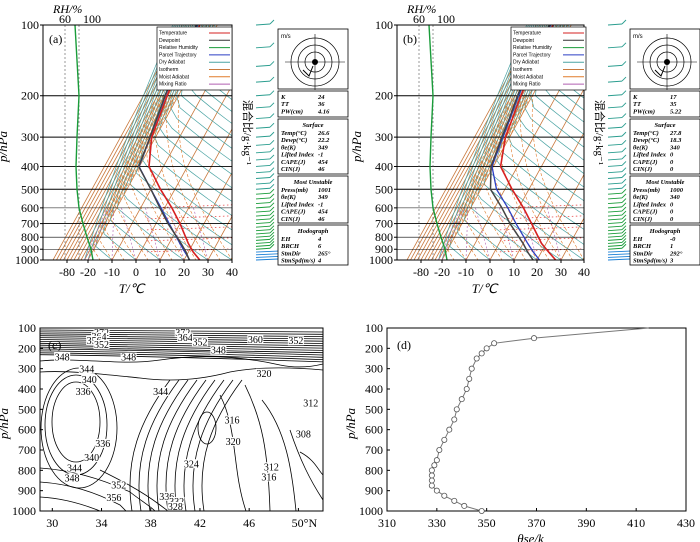 The image size is (700, 542). I want to click on y-tick-label: 700, so click(374, 450).